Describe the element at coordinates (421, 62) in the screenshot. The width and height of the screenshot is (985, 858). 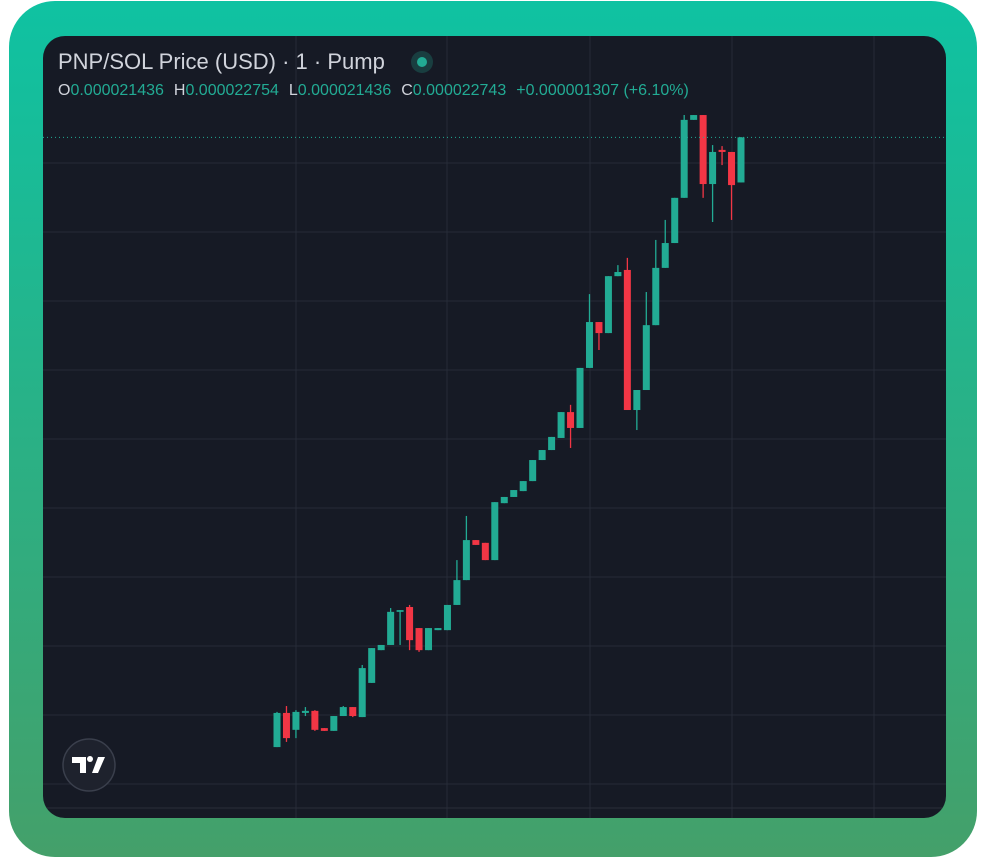
I see `status-dot` at that location.